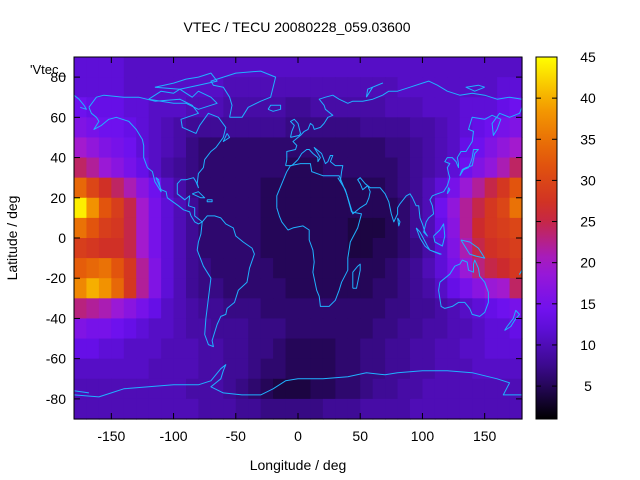 The image size is (640, 480). Describe the element at coordinates (58, 158) in the screenshot. I see `y-tick-label: 40` at that location.